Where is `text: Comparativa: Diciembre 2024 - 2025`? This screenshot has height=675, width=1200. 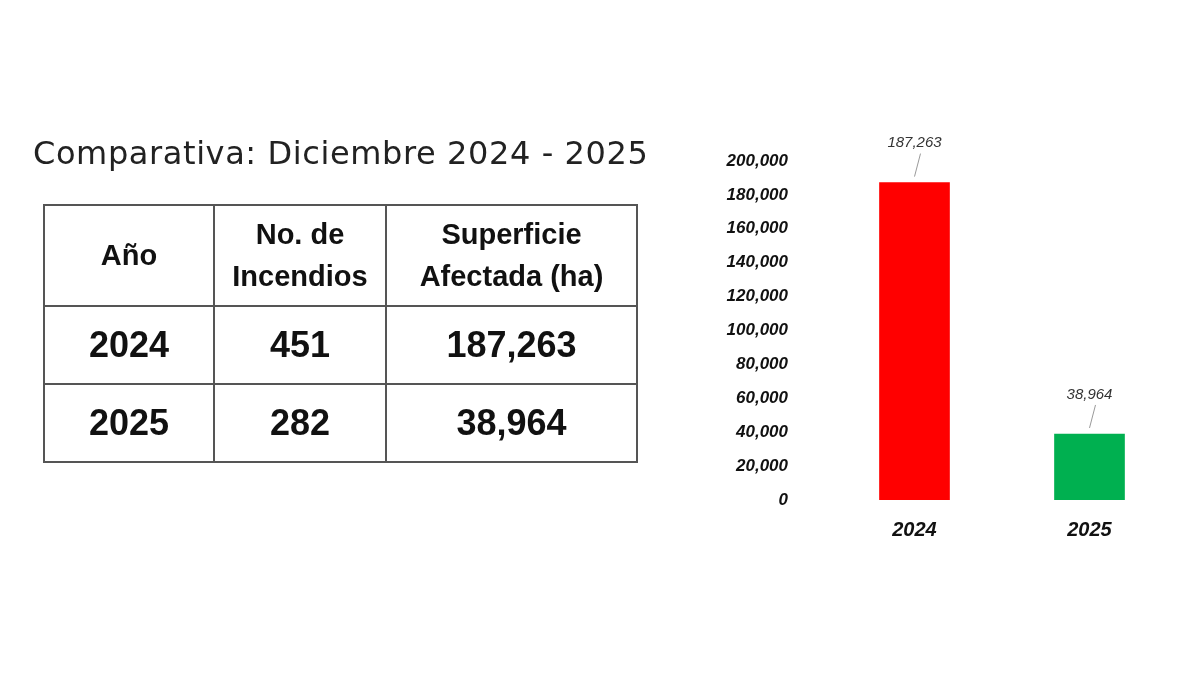 text: Comparativa: Diciembre 2024 - 2025 is located at coordinates (341, 153).